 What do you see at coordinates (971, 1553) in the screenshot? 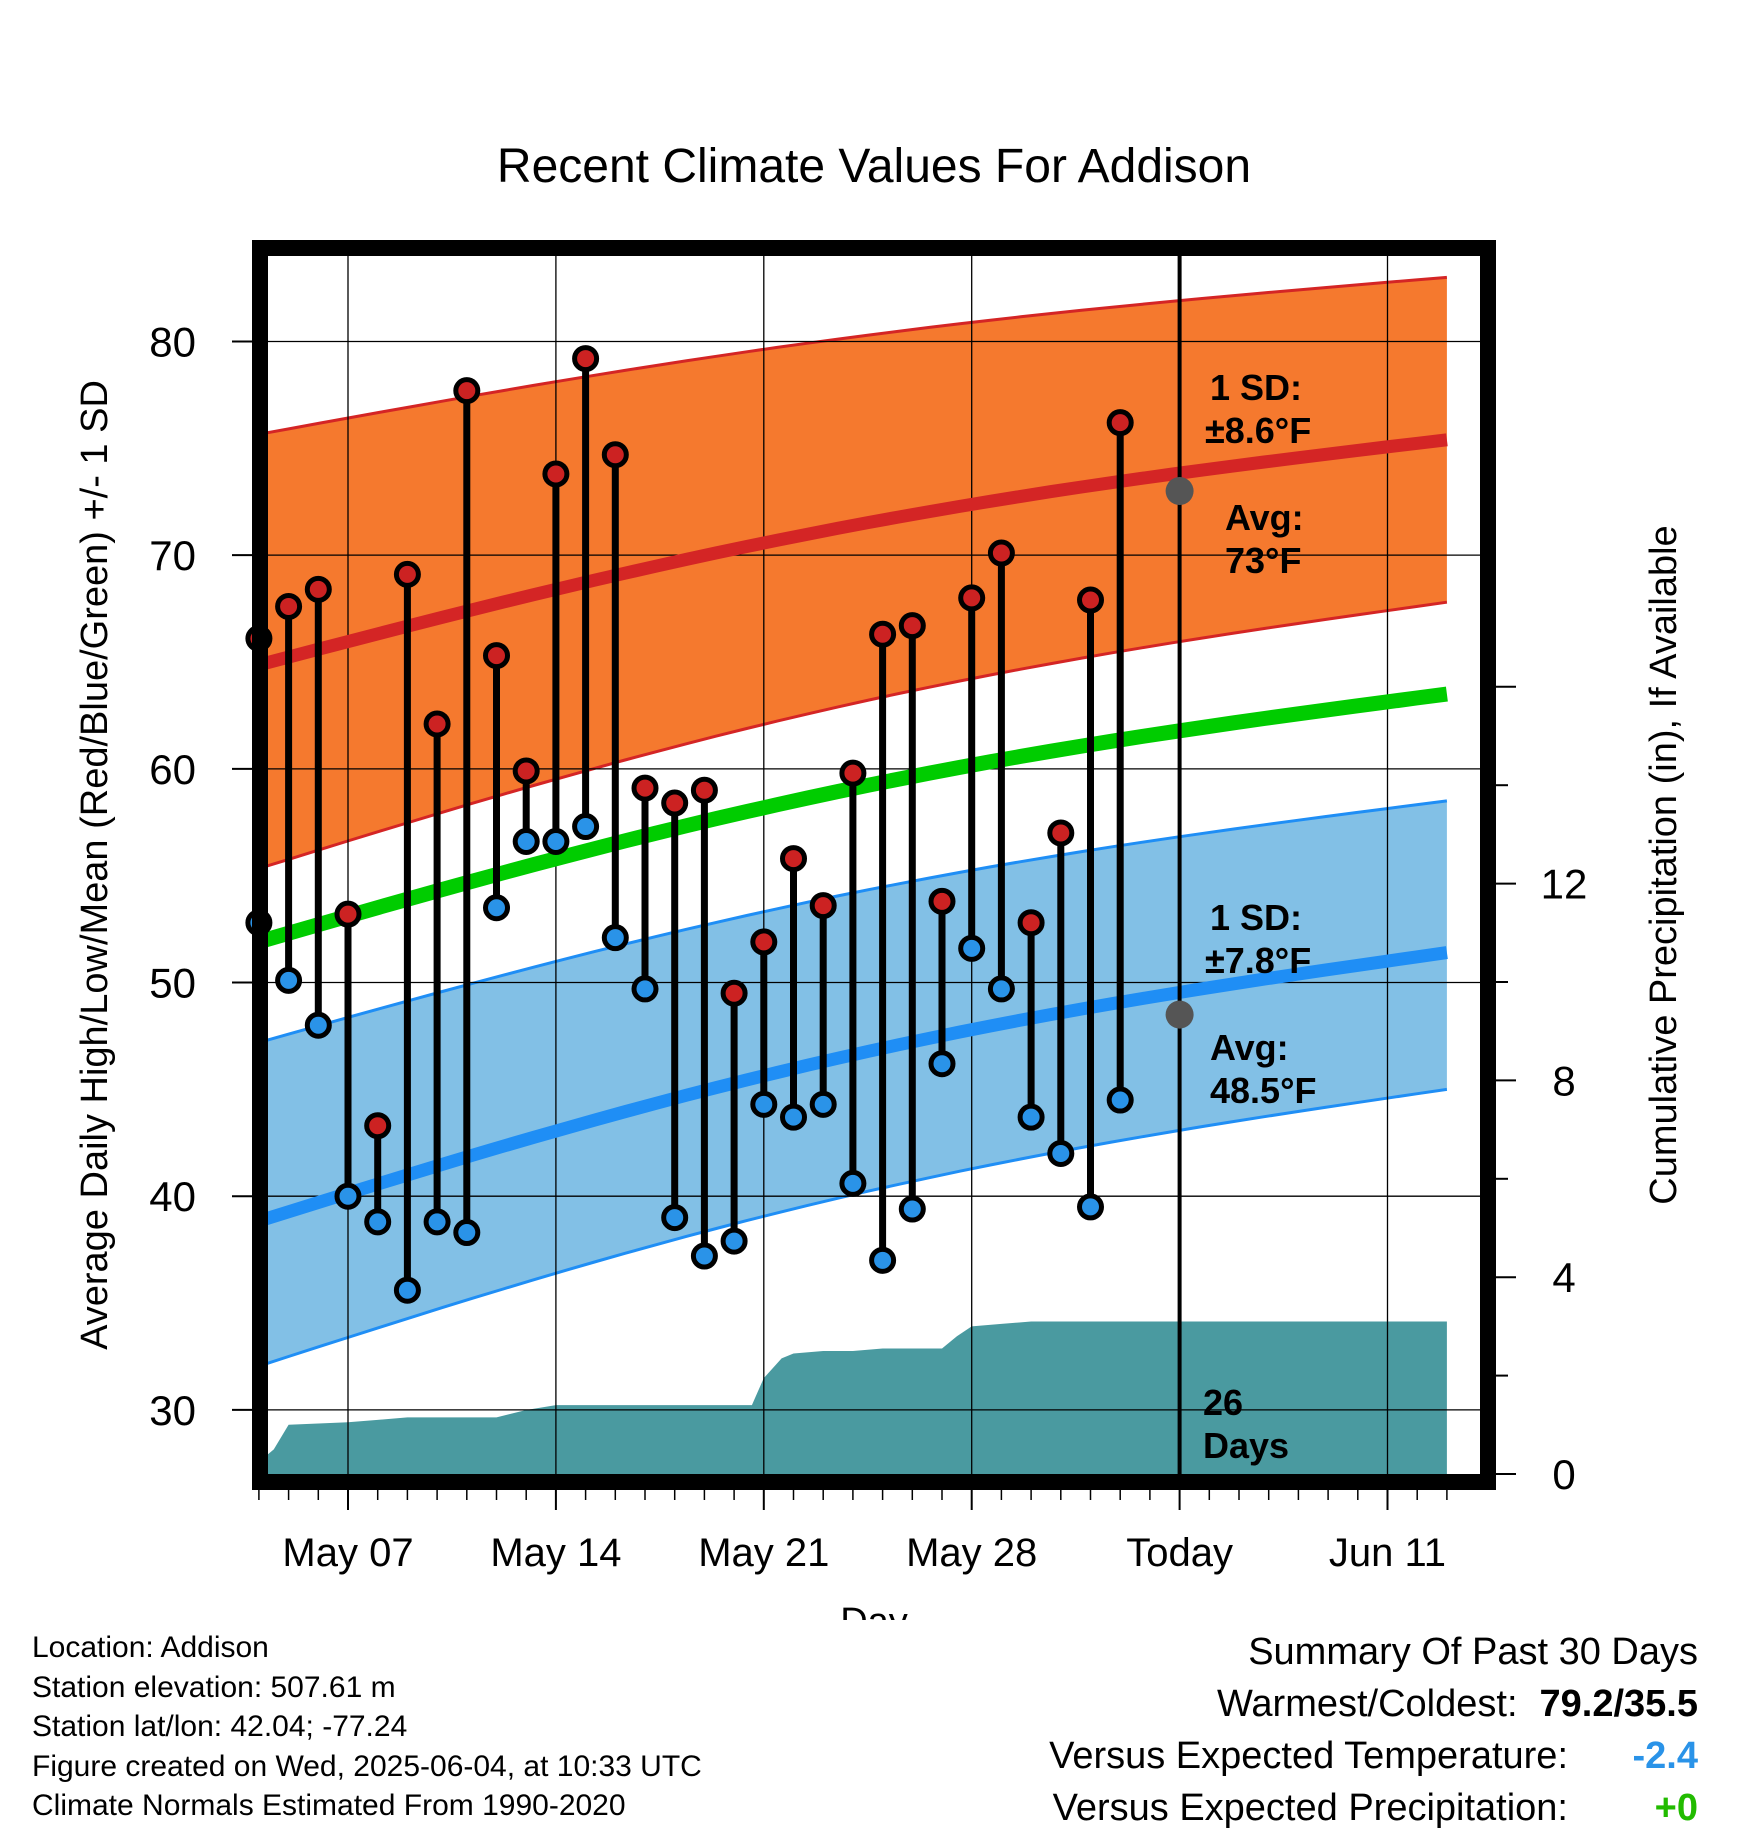
I see `x-tick-label: May 28` at bounding box center [971, 1553].